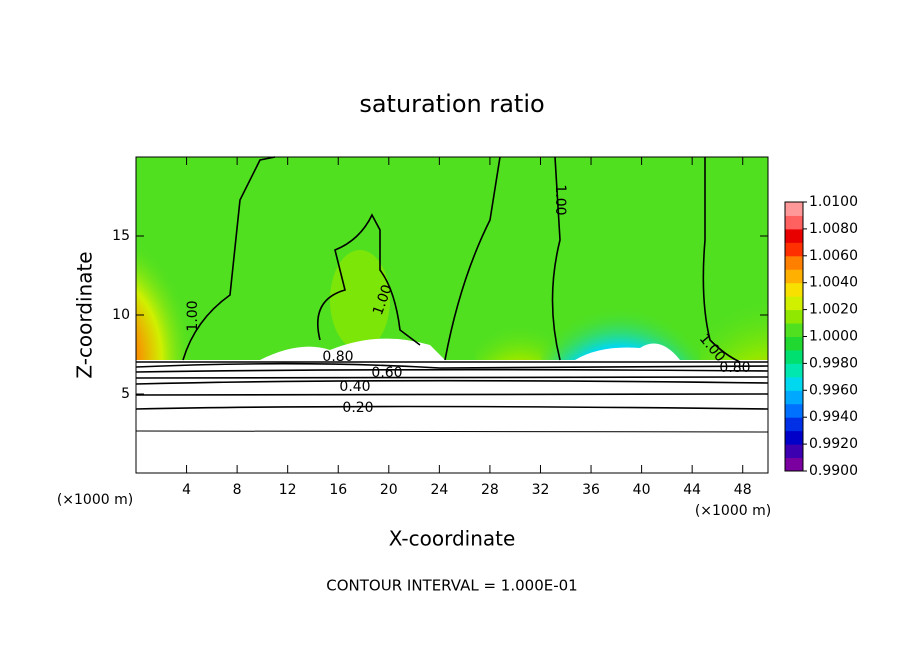  I want to click on colorbar-tick-label: 1.0060, so click(833, 256).